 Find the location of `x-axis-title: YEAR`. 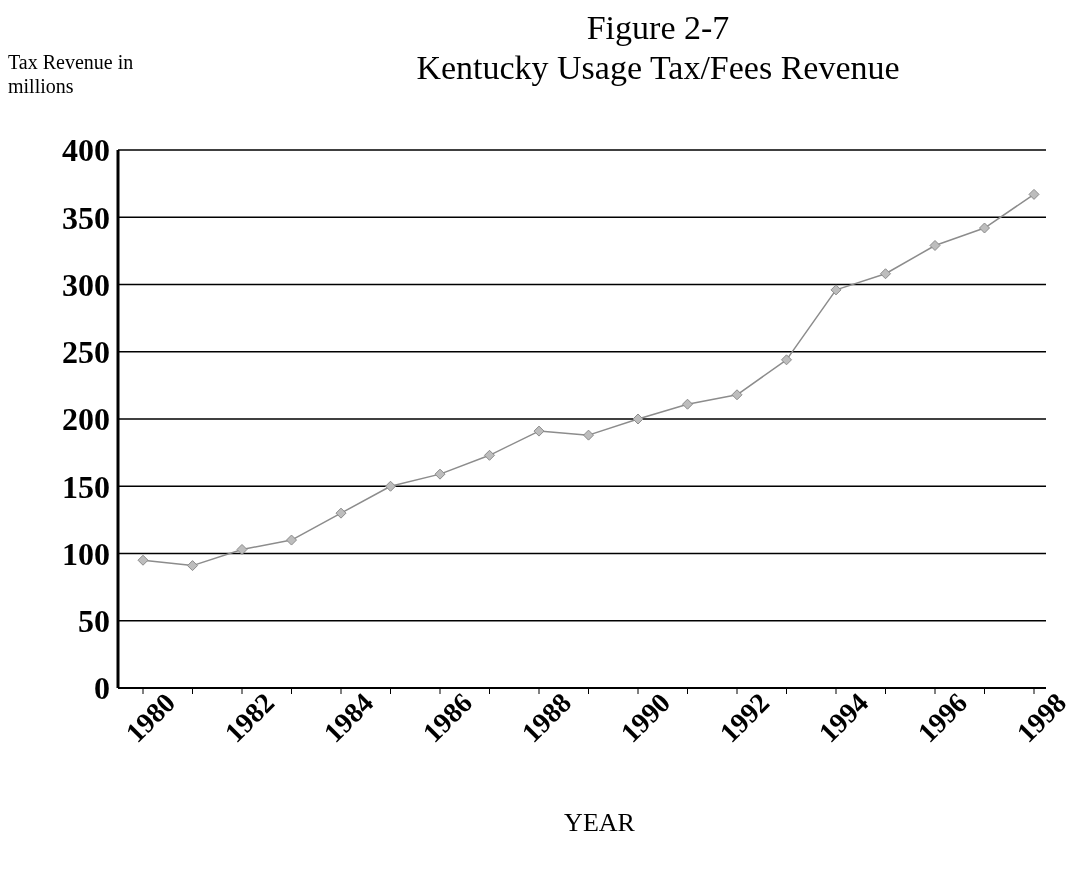

x-axis-title: YEAR is located at coordinates (599, 823).